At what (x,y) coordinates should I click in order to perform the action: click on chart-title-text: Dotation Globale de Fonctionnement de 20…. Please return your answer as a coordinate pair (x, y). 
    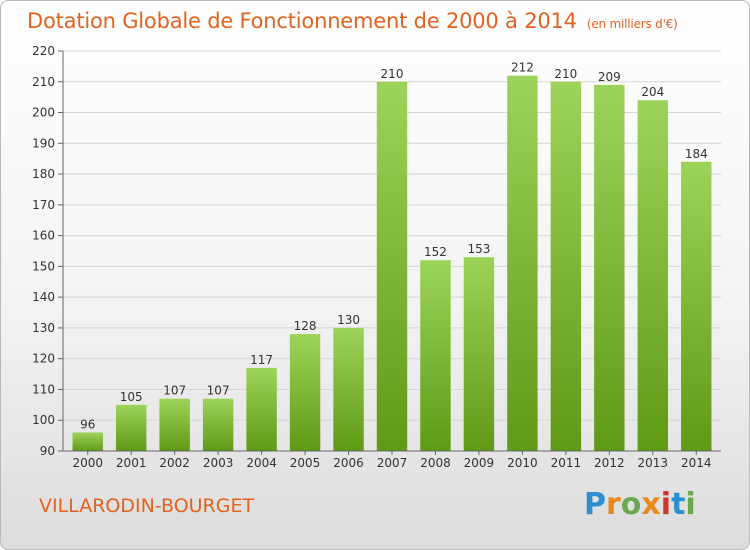
    Looking at the image, I should click on (302, 21).